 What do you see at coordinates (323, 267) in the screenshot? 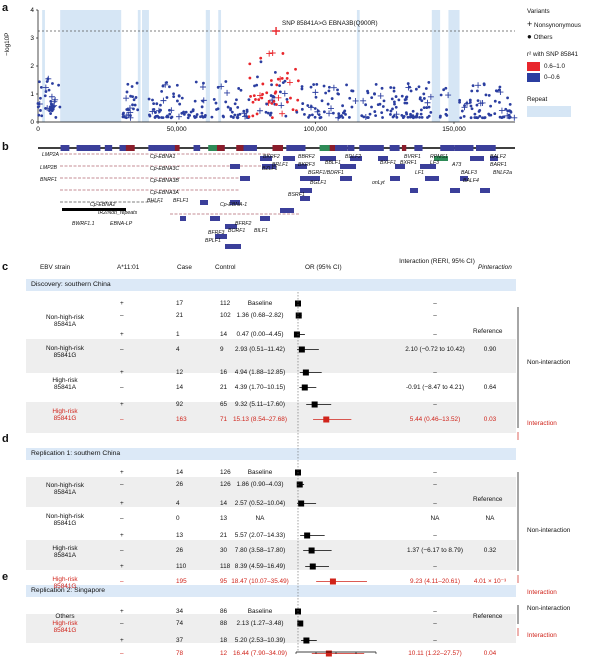
I see `hdr-or: OR (95% CI)` at bounding box center [323, 267].